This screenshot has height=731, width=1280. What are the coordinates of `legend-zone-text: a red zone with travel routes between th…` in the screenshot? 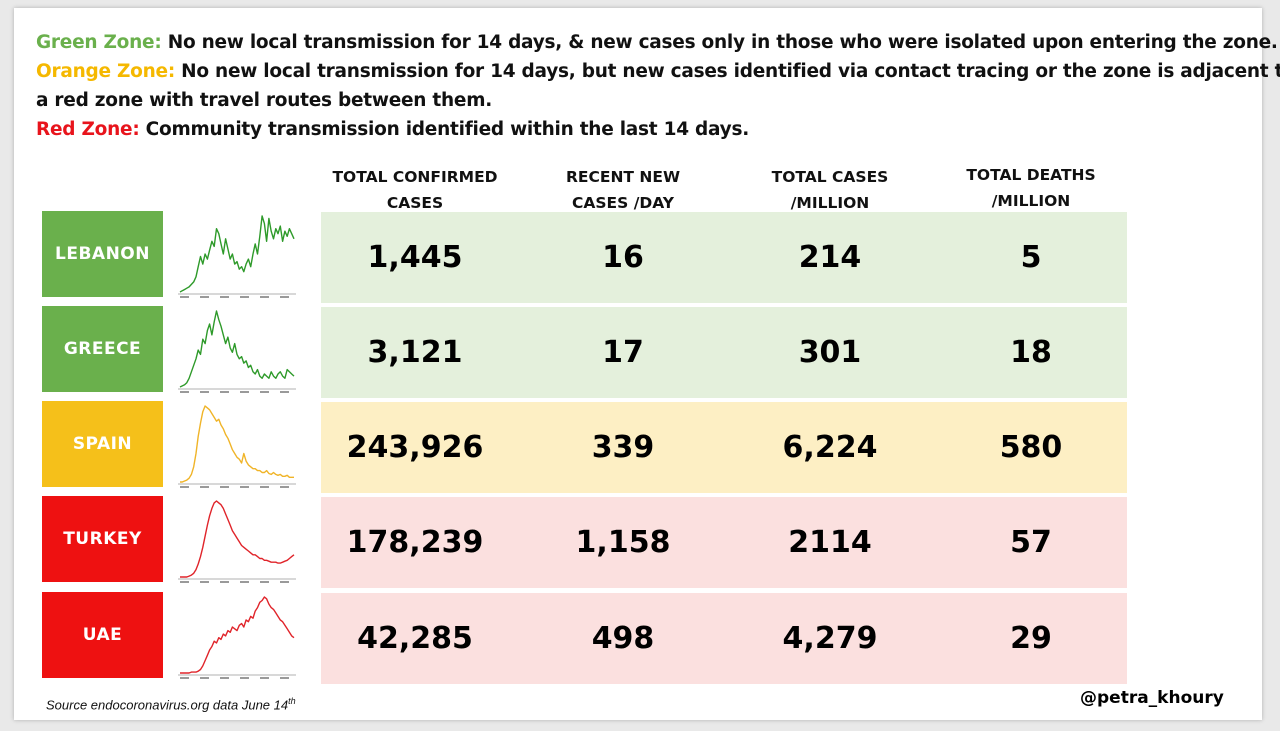 It's located at (264, 100).